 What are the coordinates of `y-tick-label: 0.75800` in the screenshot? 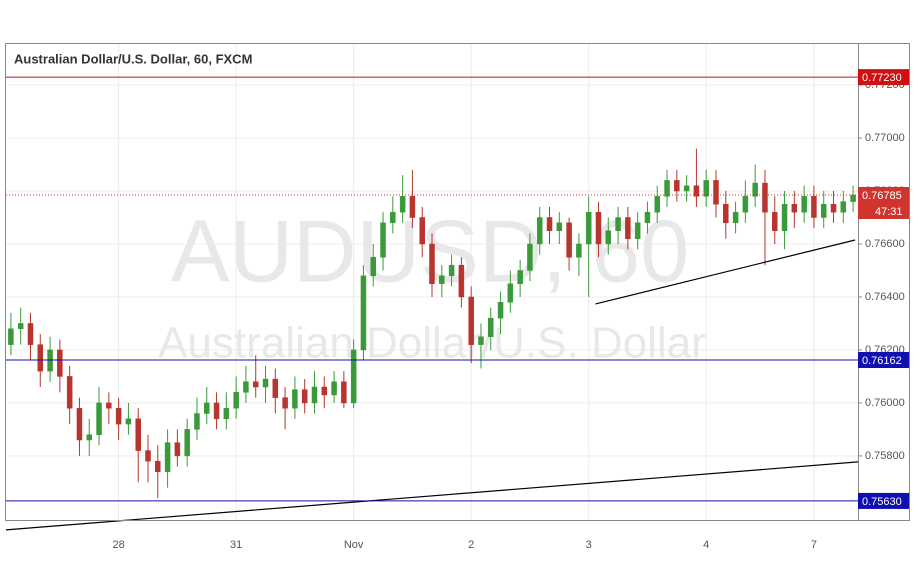 It's located at (885, 456).